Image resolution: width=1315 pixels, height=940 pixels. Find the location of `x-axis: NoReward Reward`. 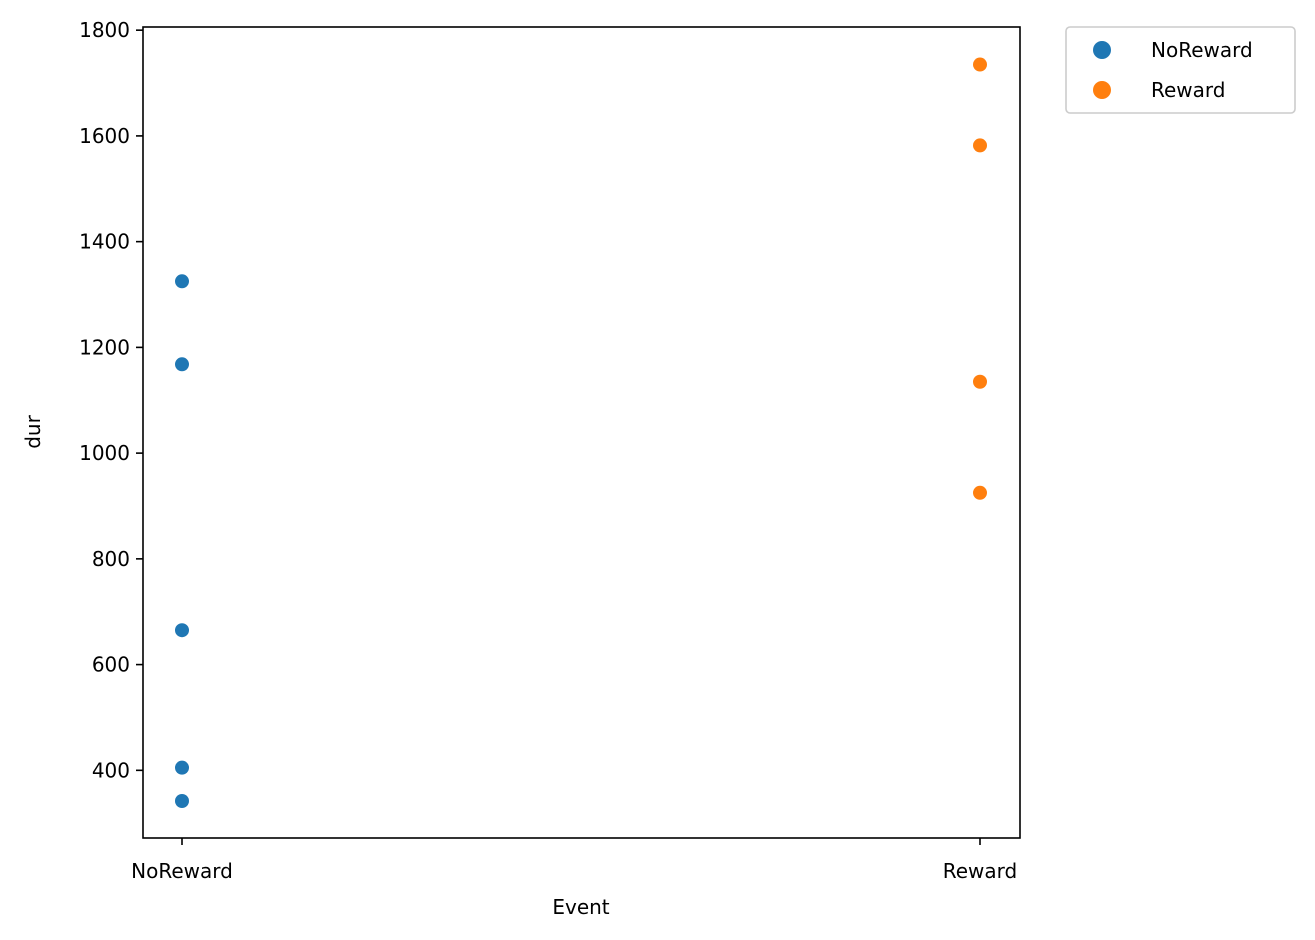

x-axis: NoReward Reward is located at coordinates (574, 860).